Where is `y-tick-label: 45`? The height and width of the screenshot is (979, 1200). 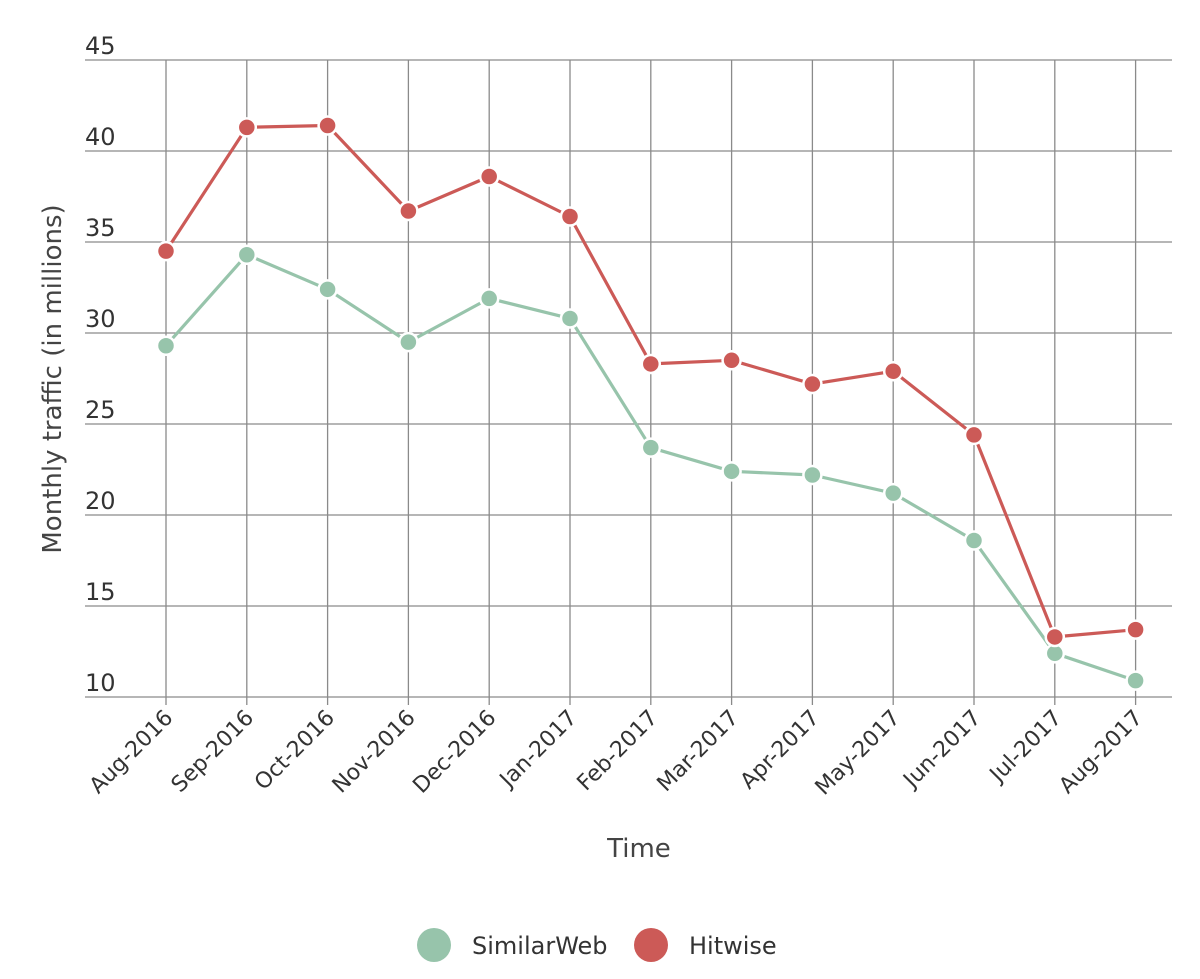
y-tick-label: 45 is located at coordinates (100, 46).